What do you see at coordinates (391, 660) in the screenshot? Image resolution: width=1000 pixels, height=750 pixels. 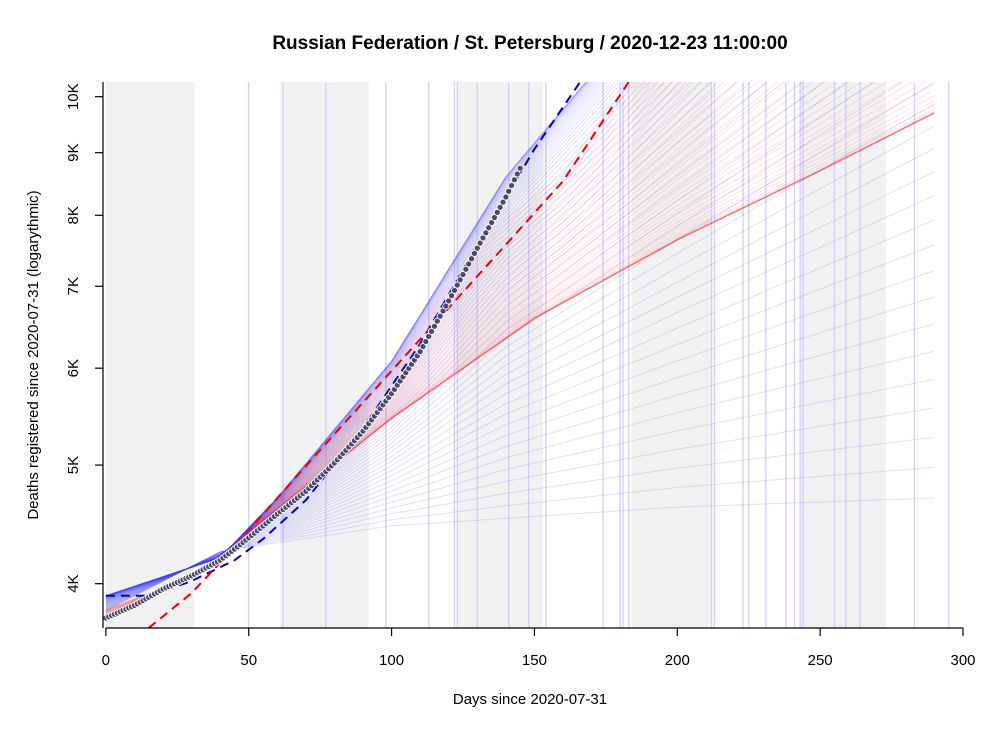 I see `x-tick-label: 100` at bounding box center [391, 660].